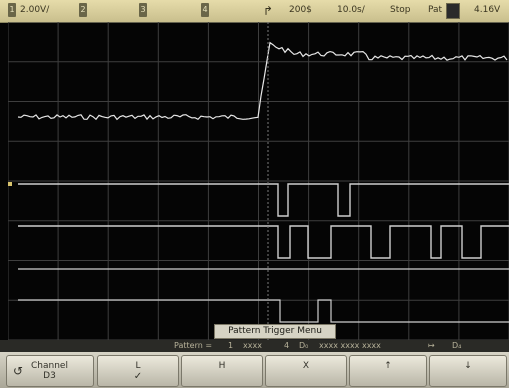  What do you see at coordinates (306, 366) in the screenshot?
I see `dont-care-label: X` at bounding box center [306, 366].